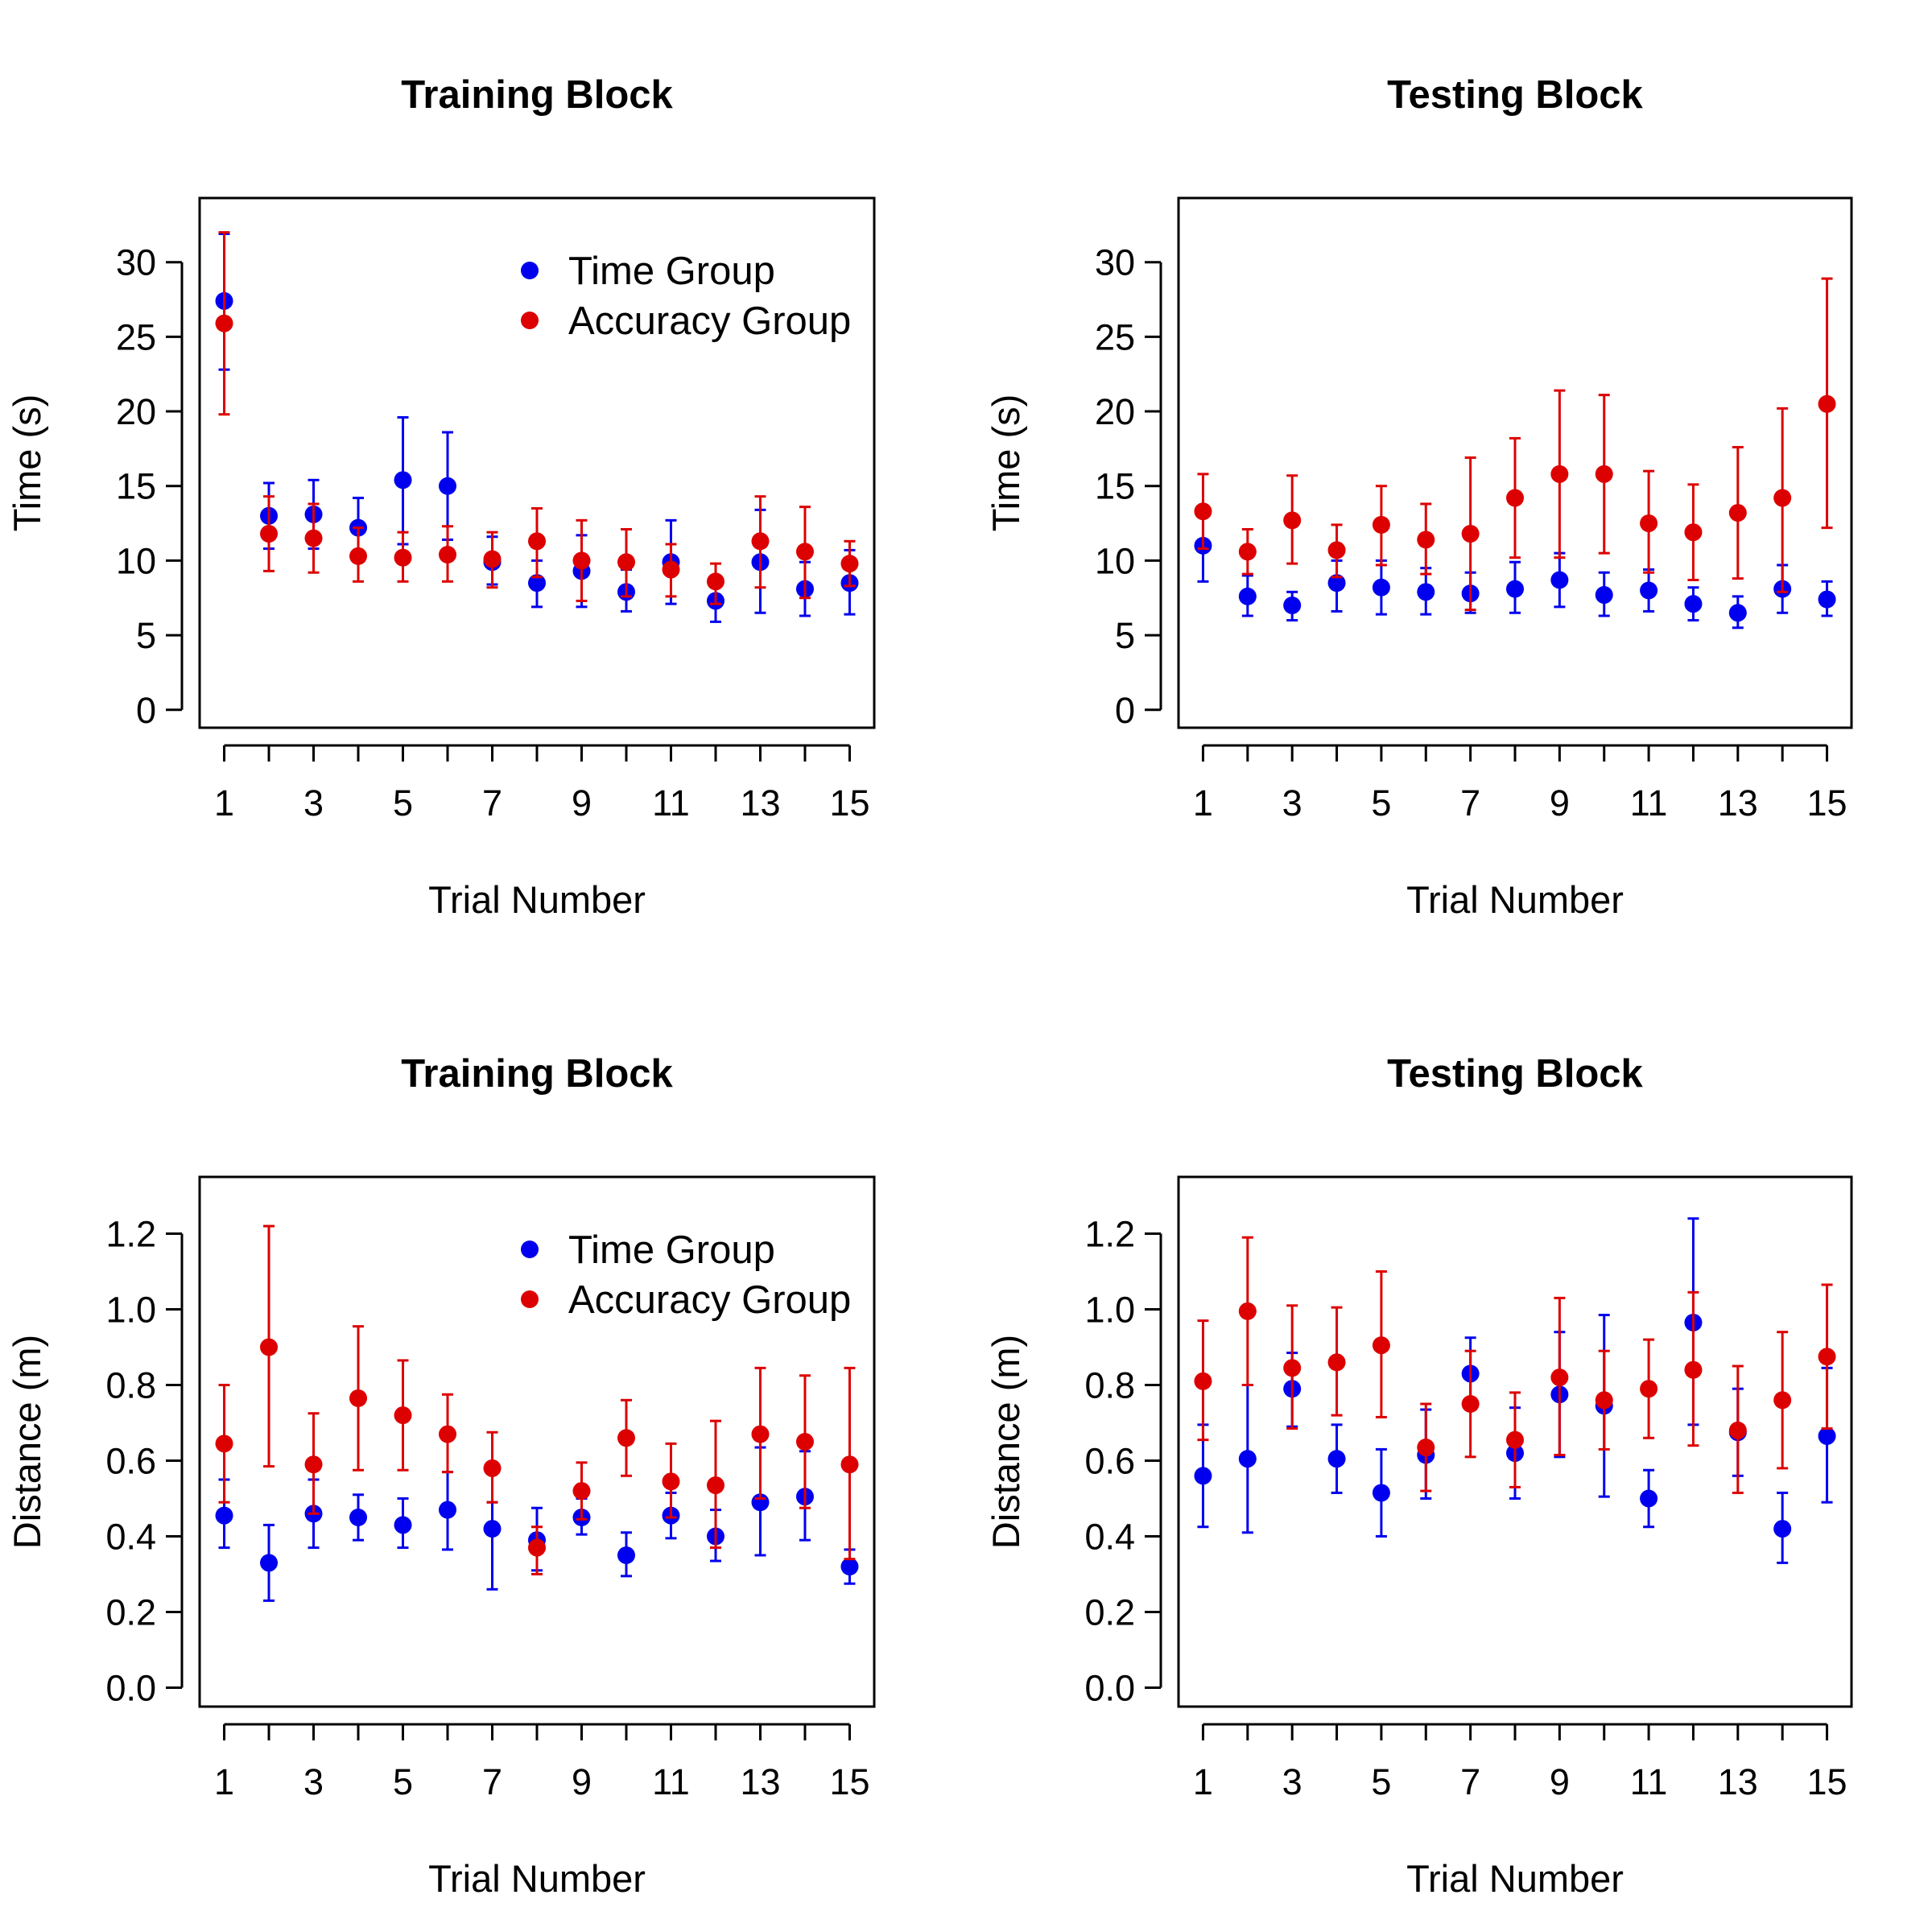 The image size is (1932, 1932). What do you see at coordinates (671, 1250) in the screenshot?
I see `legend-entry-time-group: Time Group` at bounding box center [671, 1250].